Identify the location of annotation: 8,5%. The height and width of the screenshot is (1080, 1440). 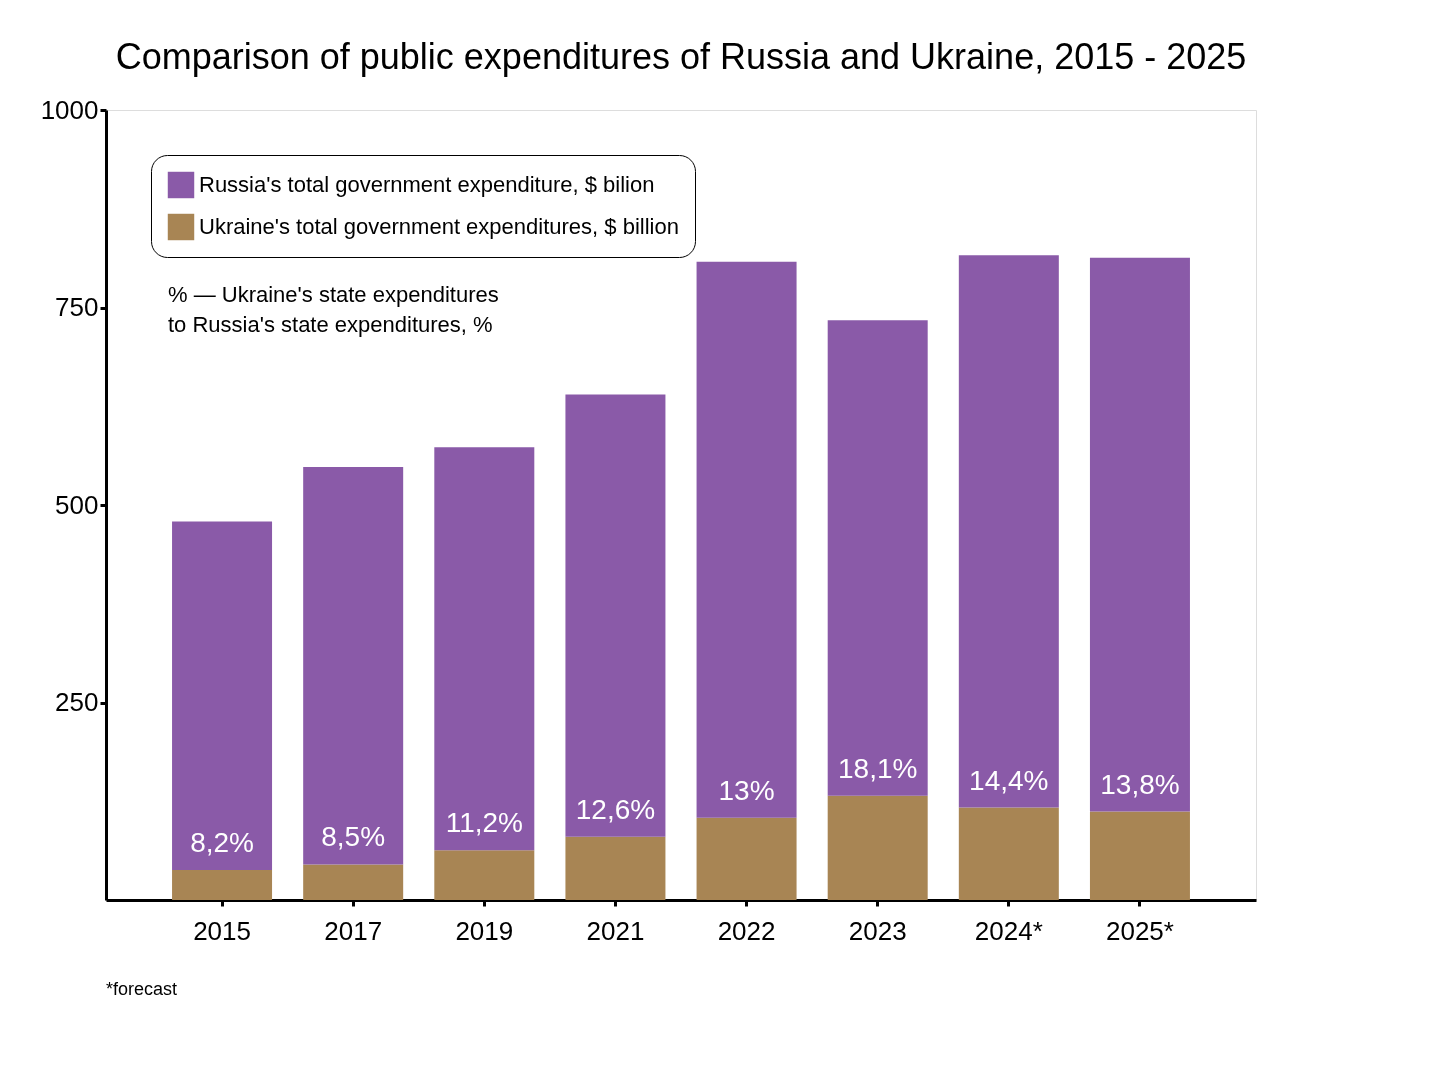
(353, 837).